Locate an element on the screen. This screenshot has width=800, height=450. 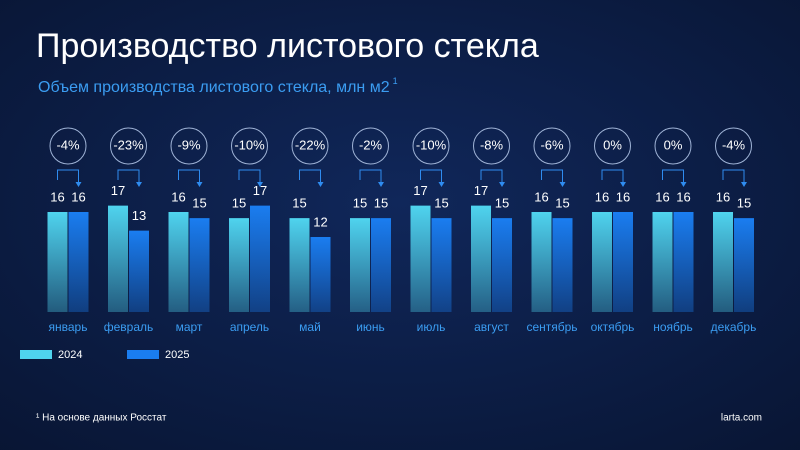
x-tick-label: июнь is located at coordinates (370, 327).